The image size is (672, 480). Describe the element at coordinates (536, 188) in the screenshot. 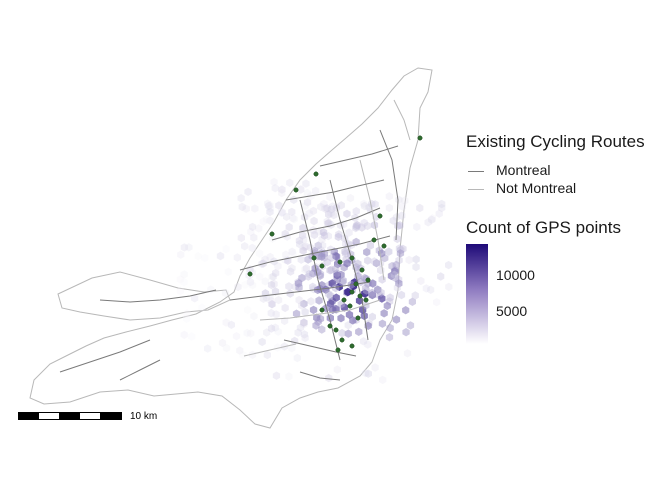

I see `legend-item-not-montreal: Not Montreal` at that location.